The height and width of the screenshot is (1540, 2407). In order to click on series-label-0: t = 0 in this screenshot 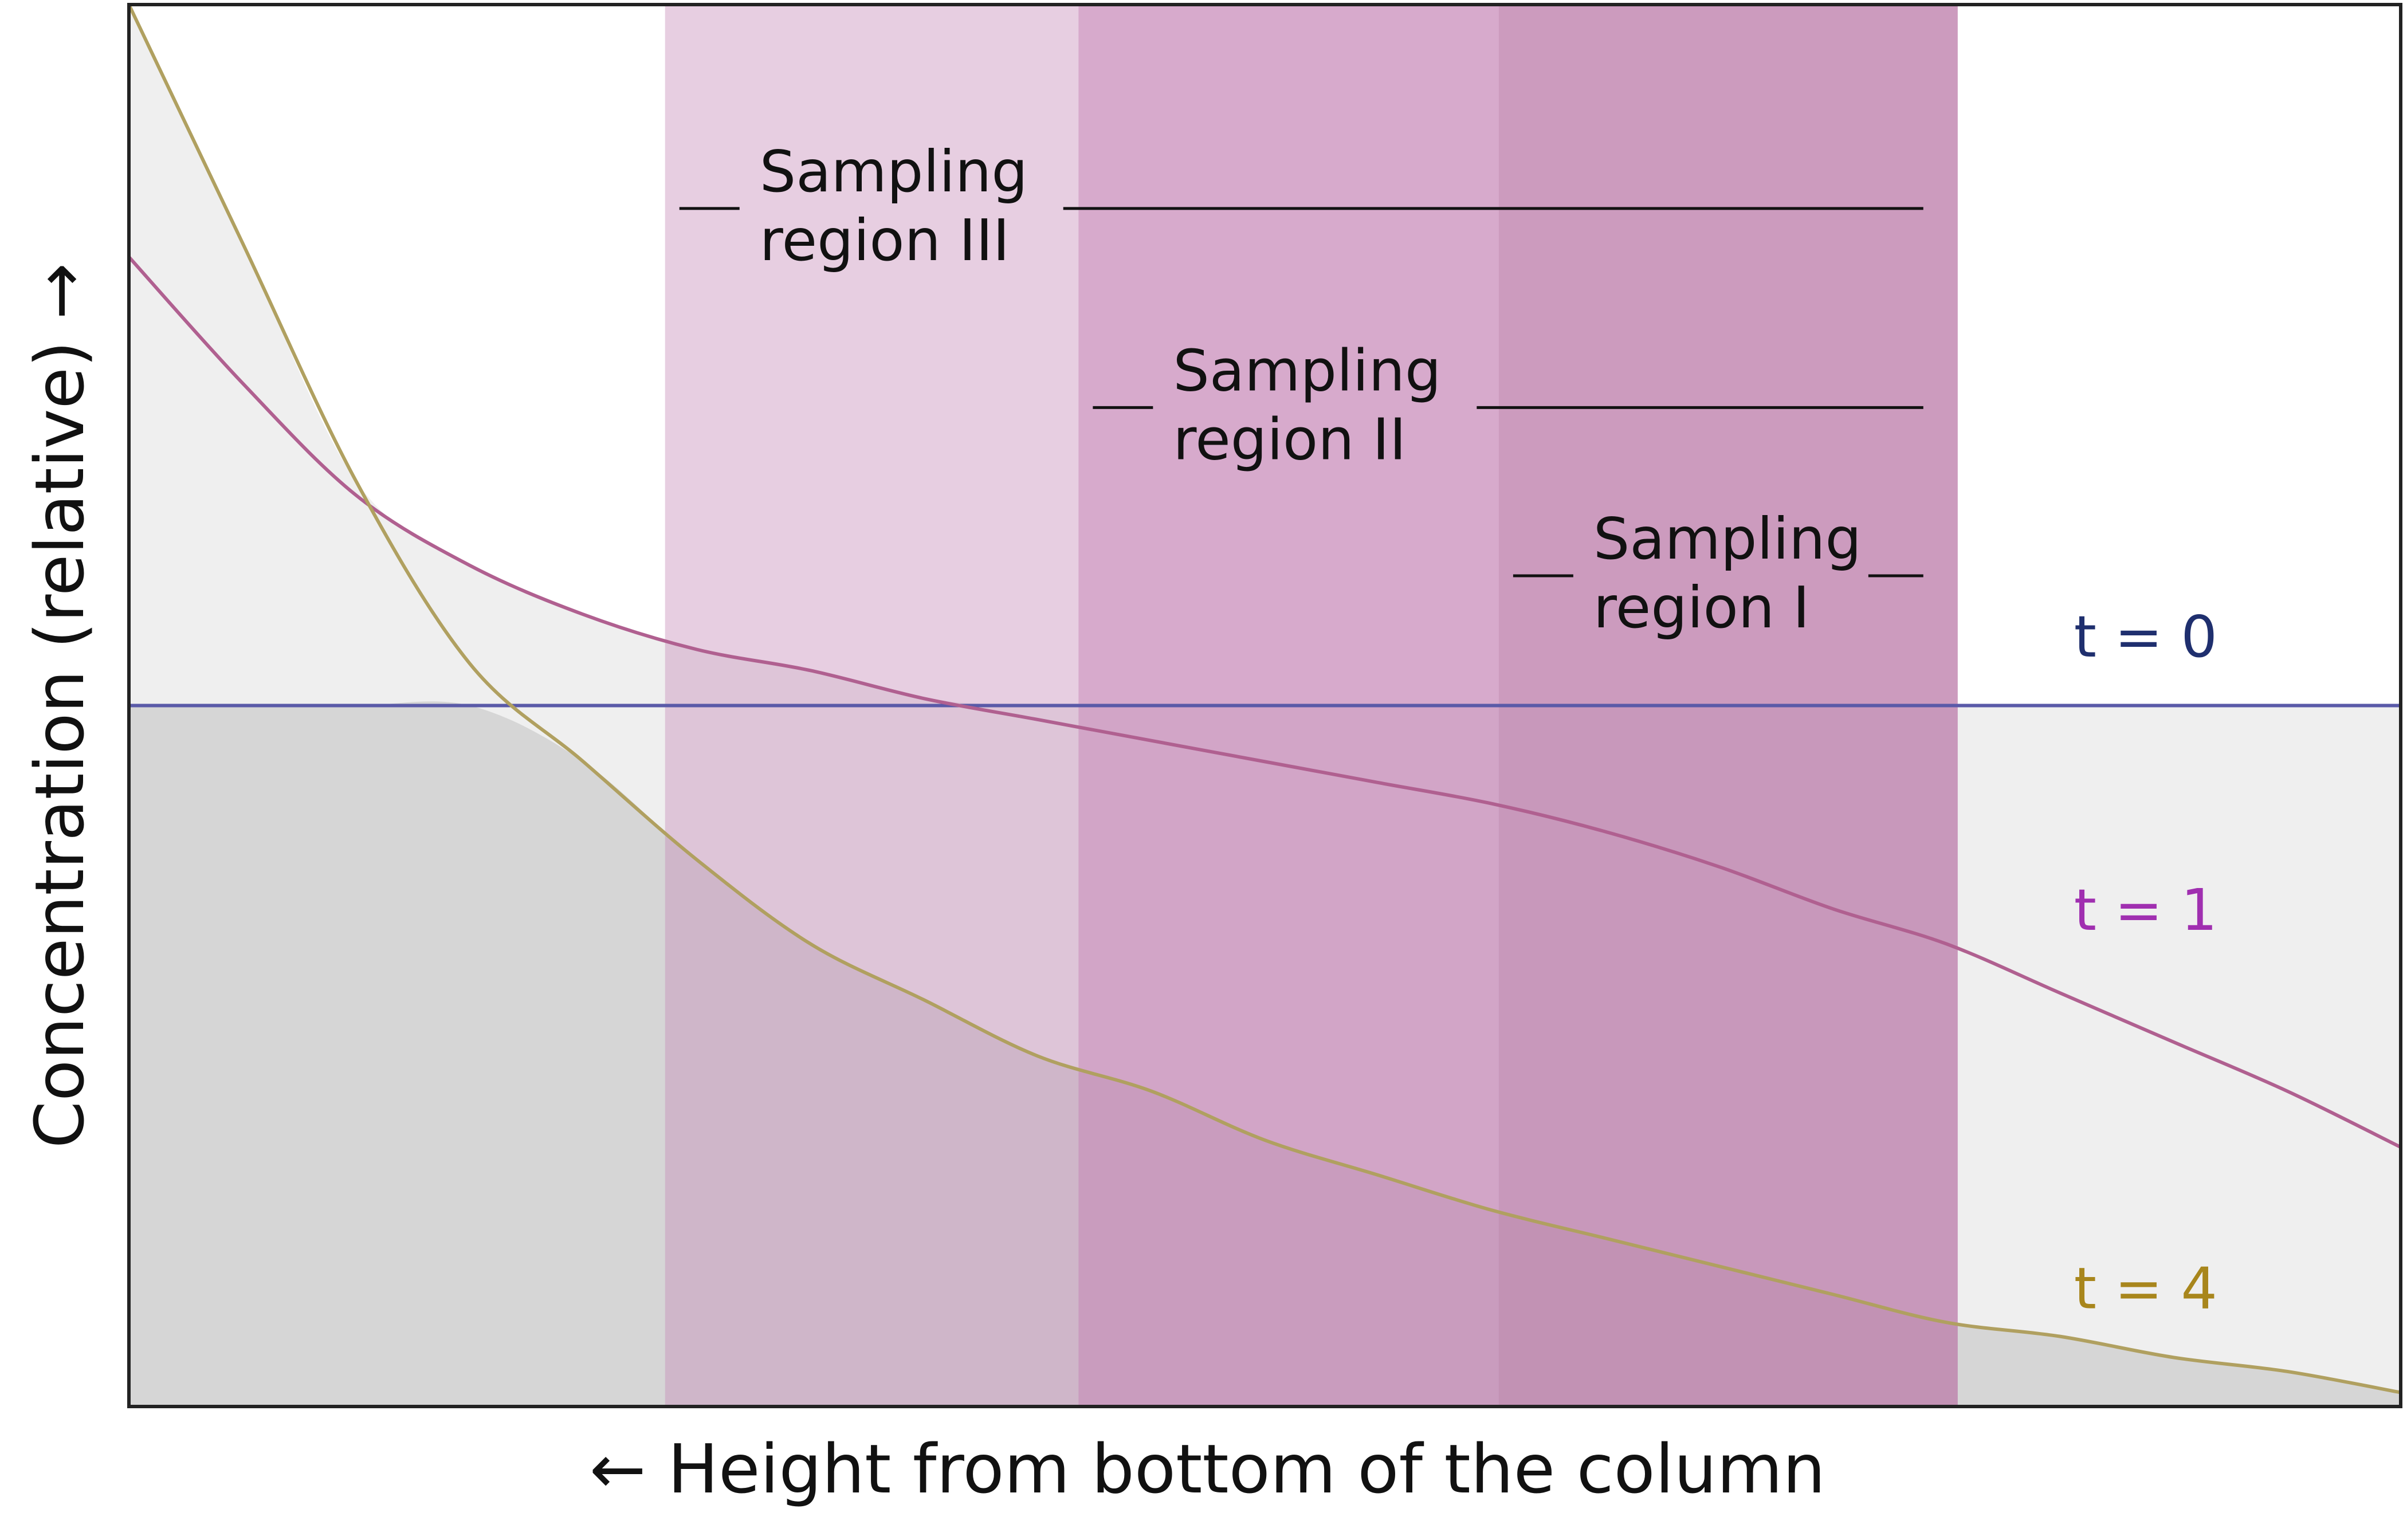, I will do `click(2145, 636)`.